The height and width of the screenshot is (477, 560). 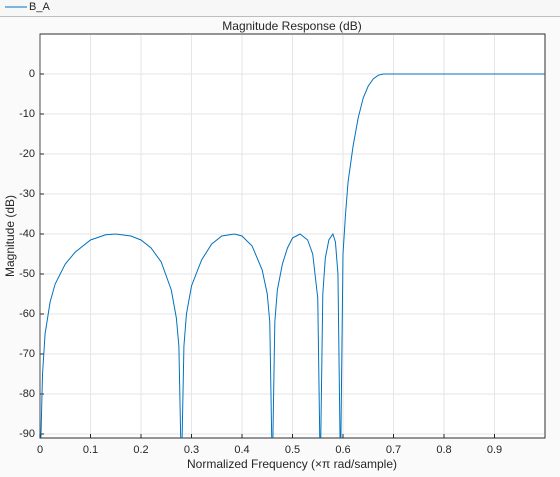 What do you see at coordinates (27, 114) in the screenshot?
I see `y-tick-label: -10` at bounding box center [27, 114].